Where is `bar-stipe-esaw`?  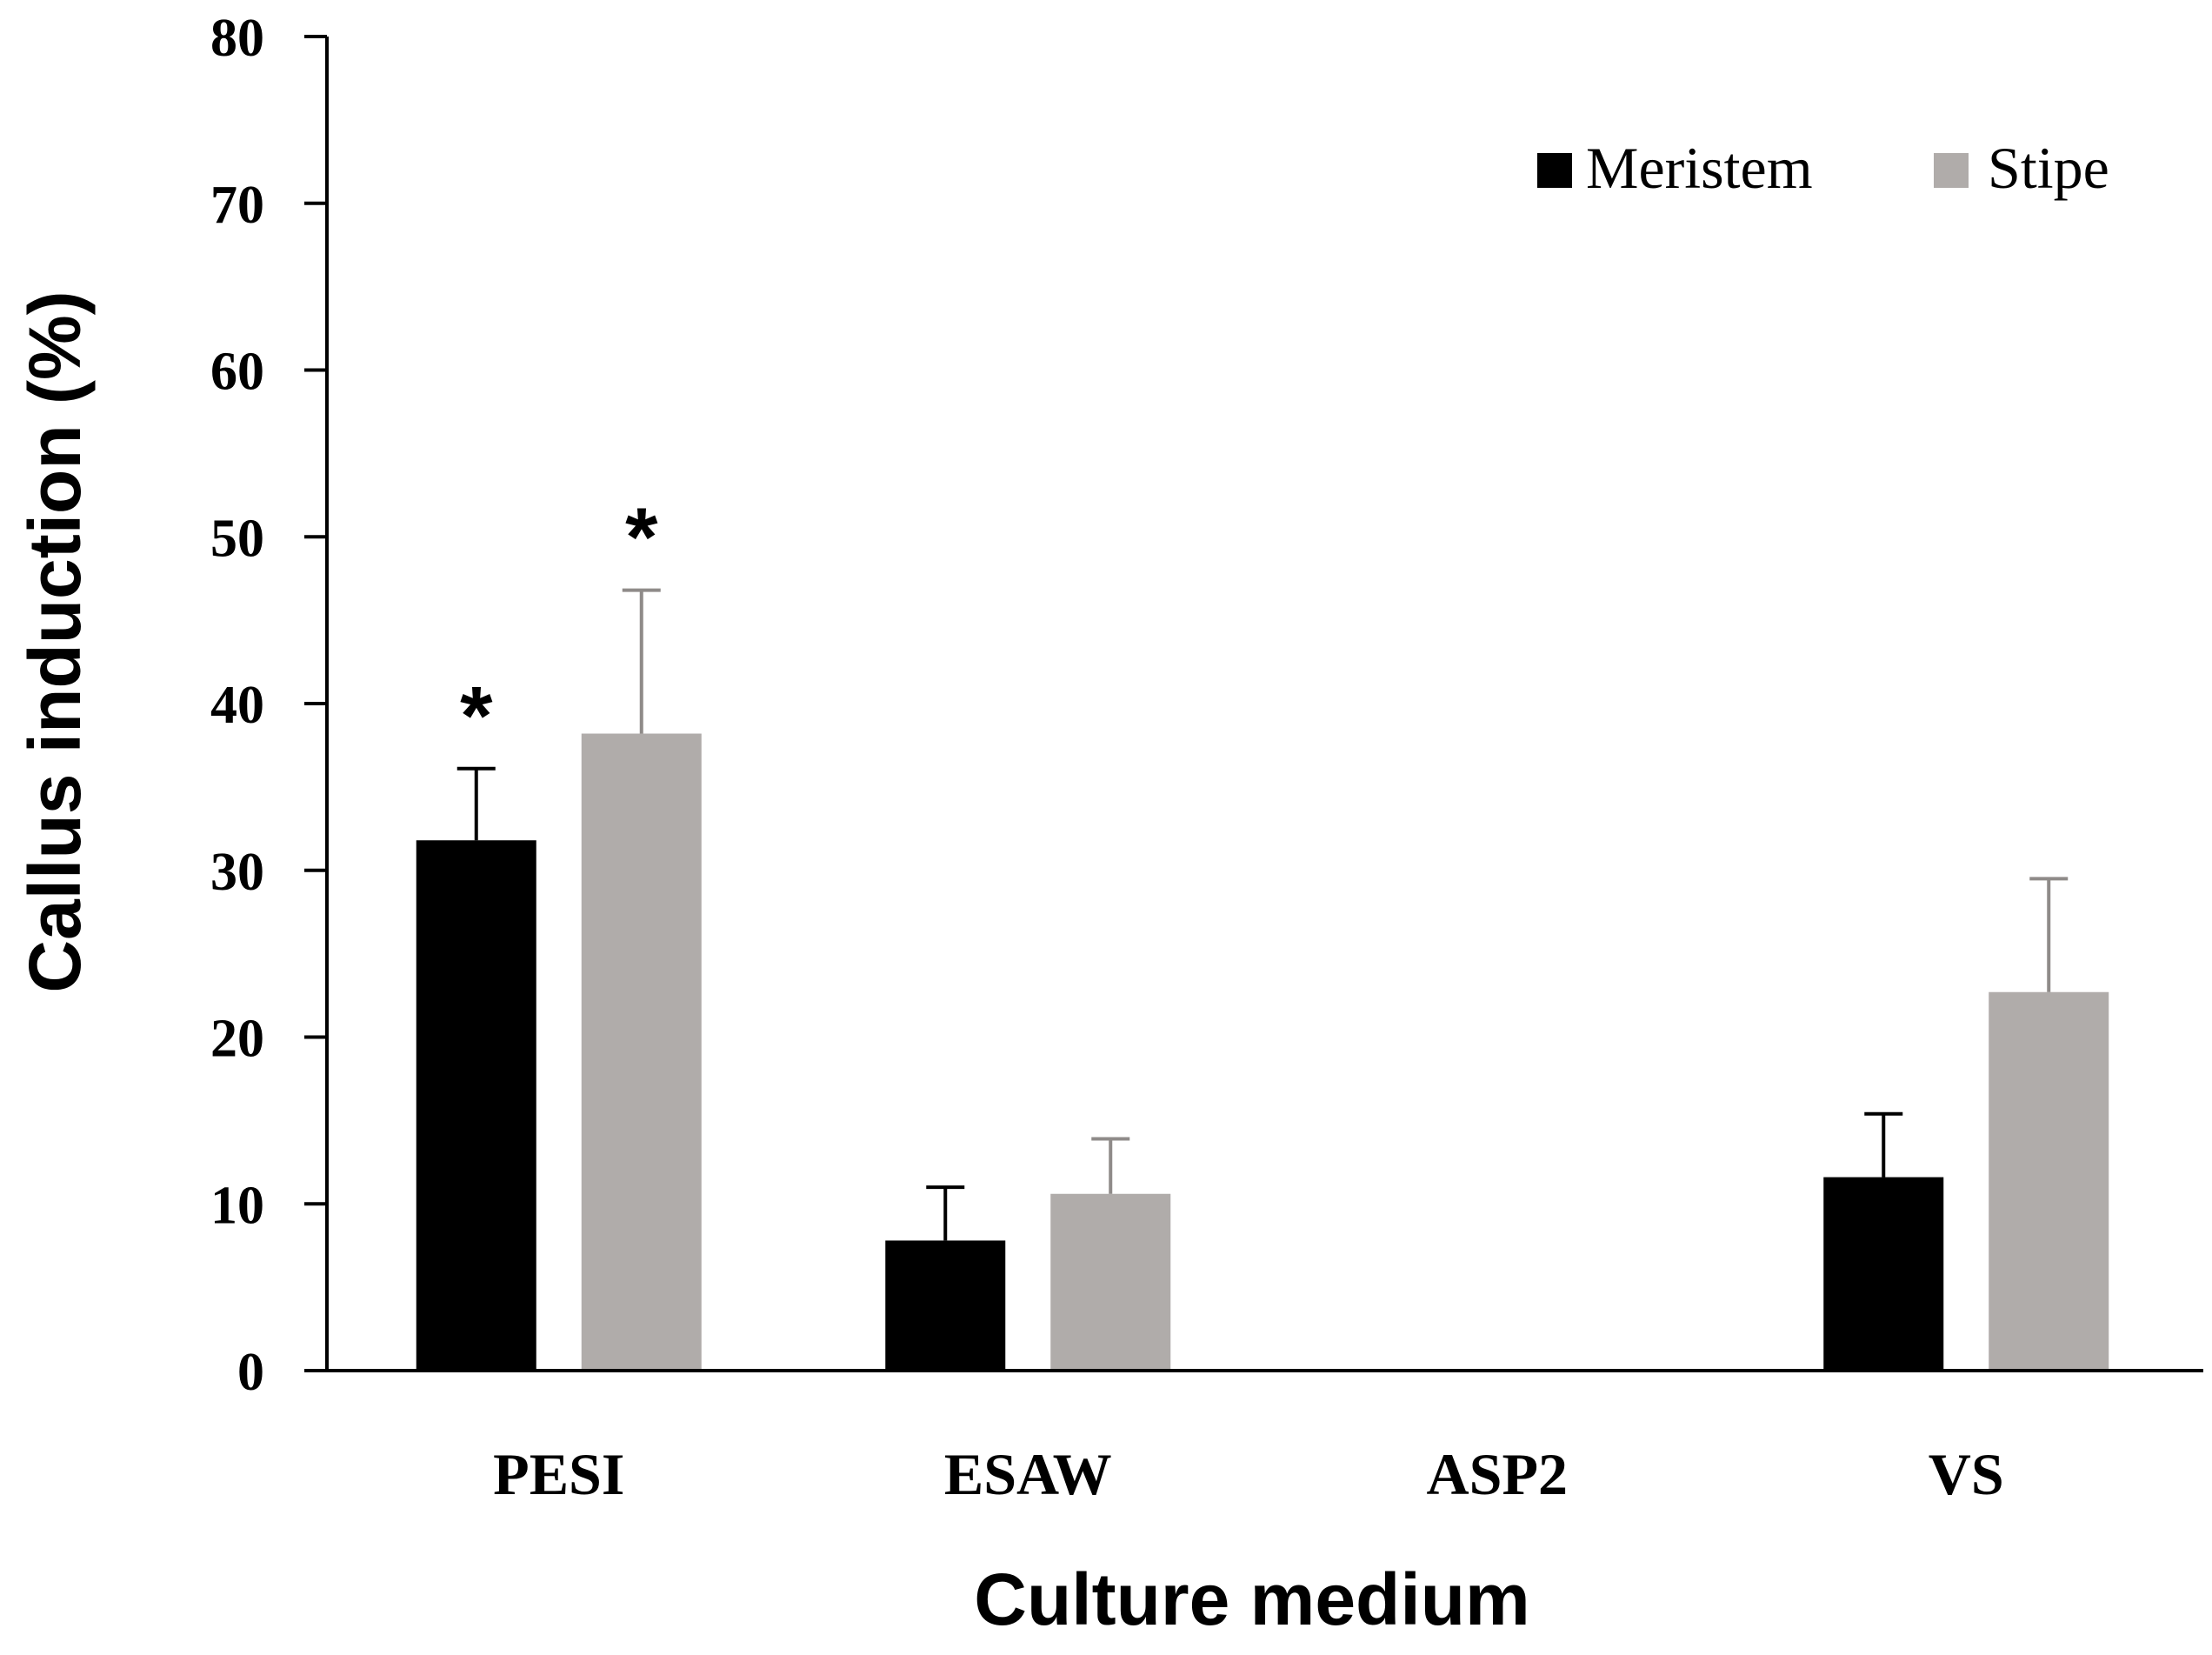 bar-stipe-esaw is located at coordinates (1110, 1282).